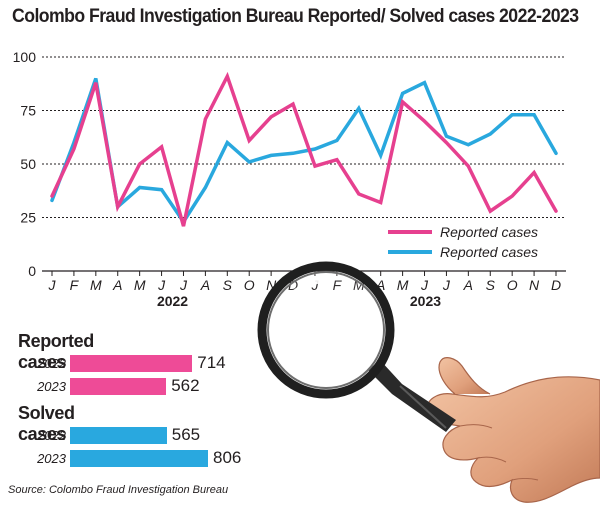 This screenshot has width=600, height=513. I want to click on x-tick-label-10: N, so click(271, 285).